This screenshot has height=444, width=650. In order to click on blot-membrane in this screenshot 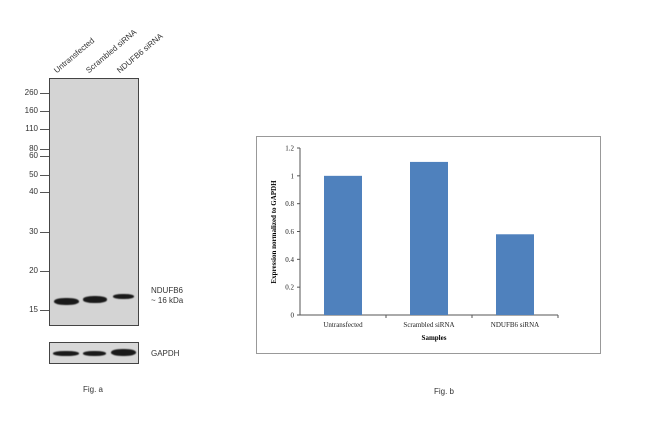, I will do `click(94, 202)`.